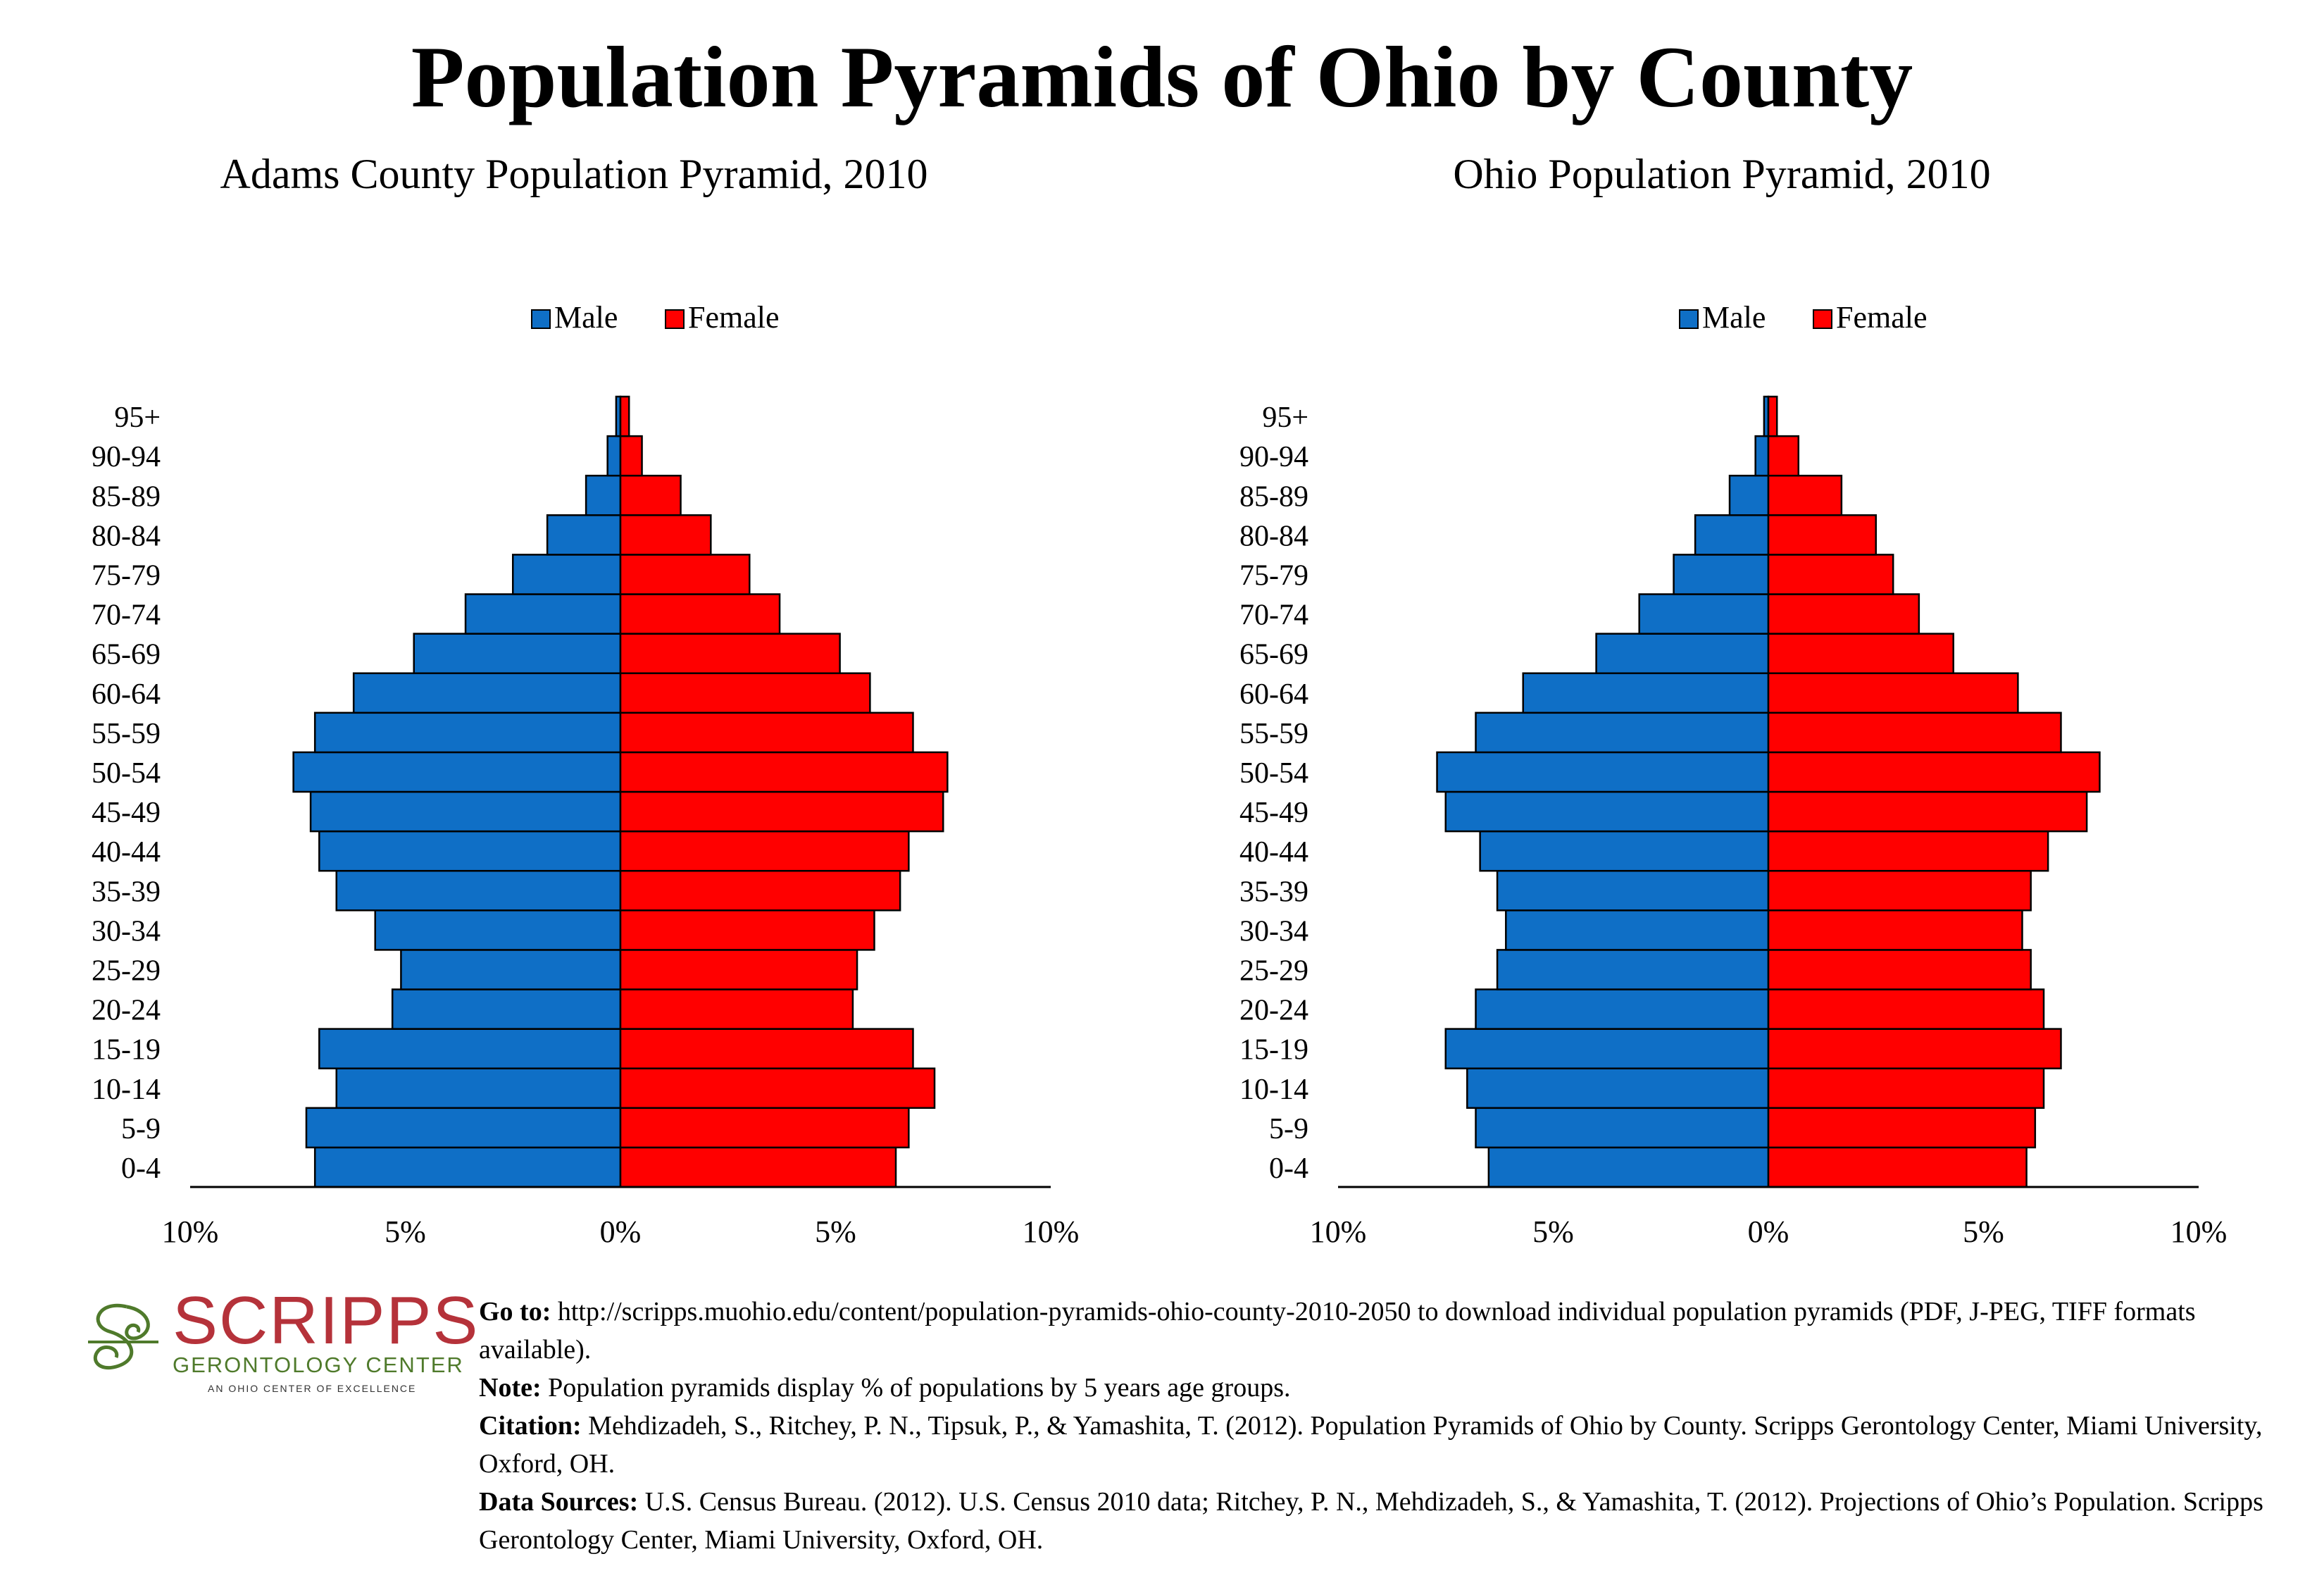 The height and width of the screenshot is (1585, 2324). What do you see at coordinates (1273, 813) in the screenshot?
I see `age-label-45-49: 45-49` at bounding box center [1273, 813].